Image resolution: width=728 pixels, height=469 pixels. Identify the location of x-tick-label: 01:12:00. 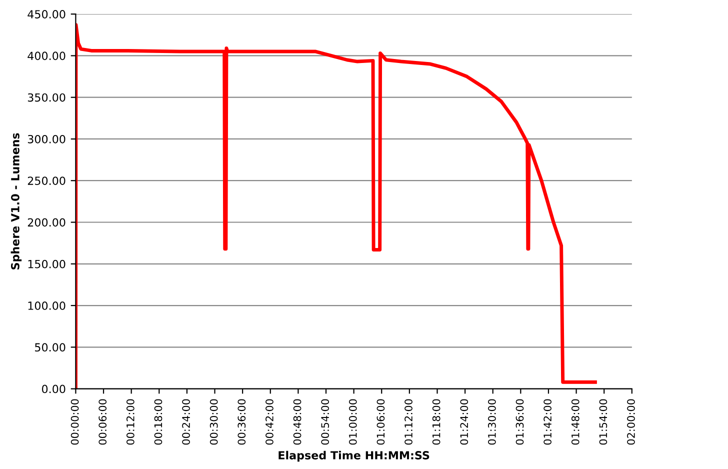
(408, 422).